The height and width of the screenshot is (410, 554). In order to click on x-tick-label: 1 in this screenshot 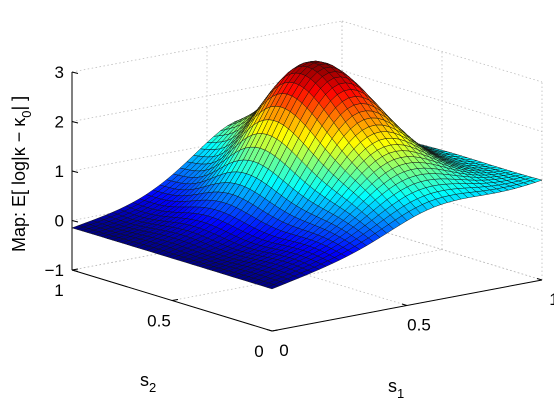, I will do `click(551, 299)`.